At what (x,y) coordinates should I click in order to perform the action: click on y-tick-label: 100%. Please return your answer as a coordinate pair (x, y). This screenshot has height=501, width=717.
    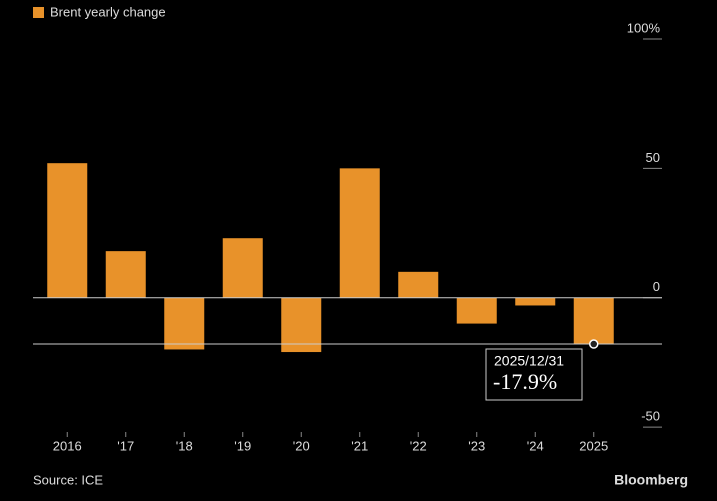
    Looking at the image, I should click on (644, 27).